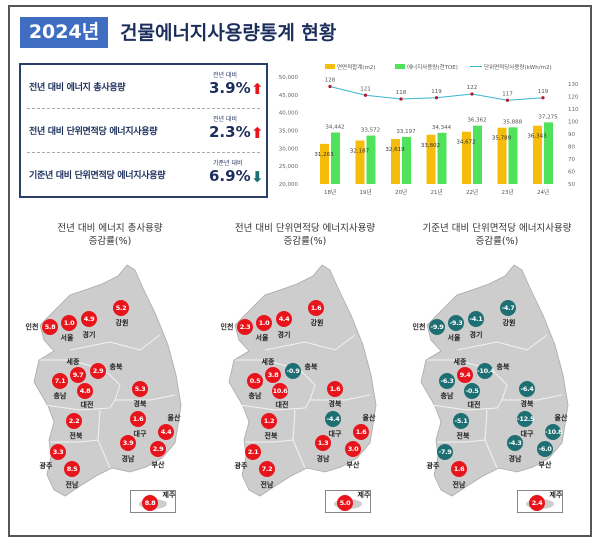 Image resolution: width=600 pixels, height=544 pixels. What do you see at coordinates (456, 323) in the screenshot?
I see `region-value-bubble: -9.3` at bounding box center [456, 323].